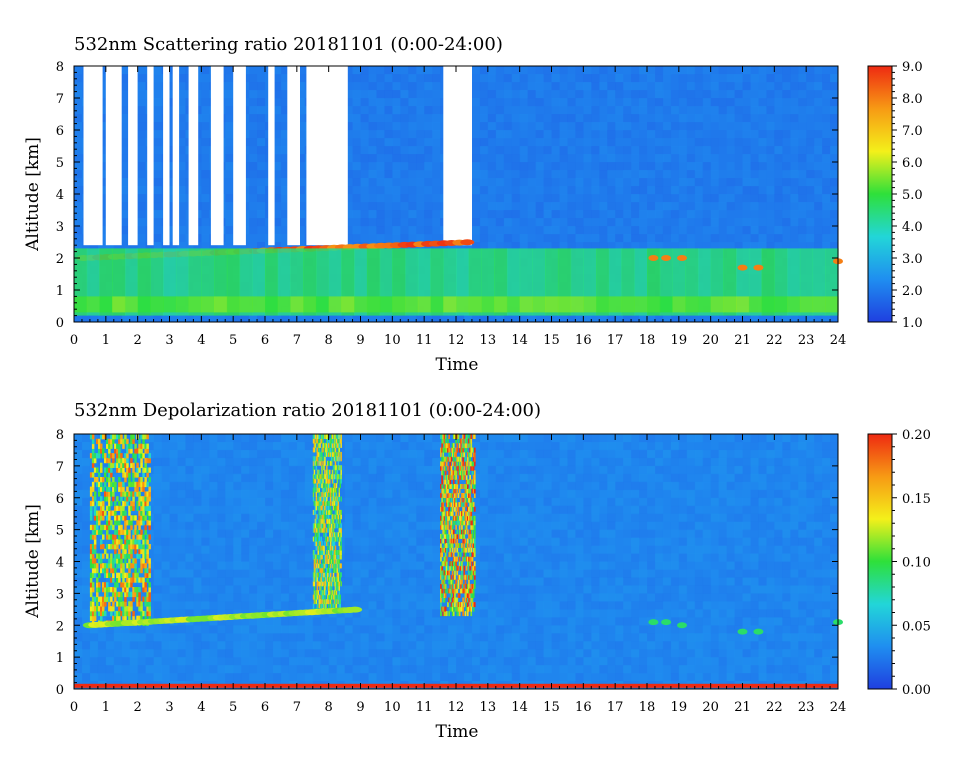 The image size is (960, 770). What do you see at coordinates (806, 340) in the screenshot?
I see `x-tick-label: 23` at bounding box center [806, 340].